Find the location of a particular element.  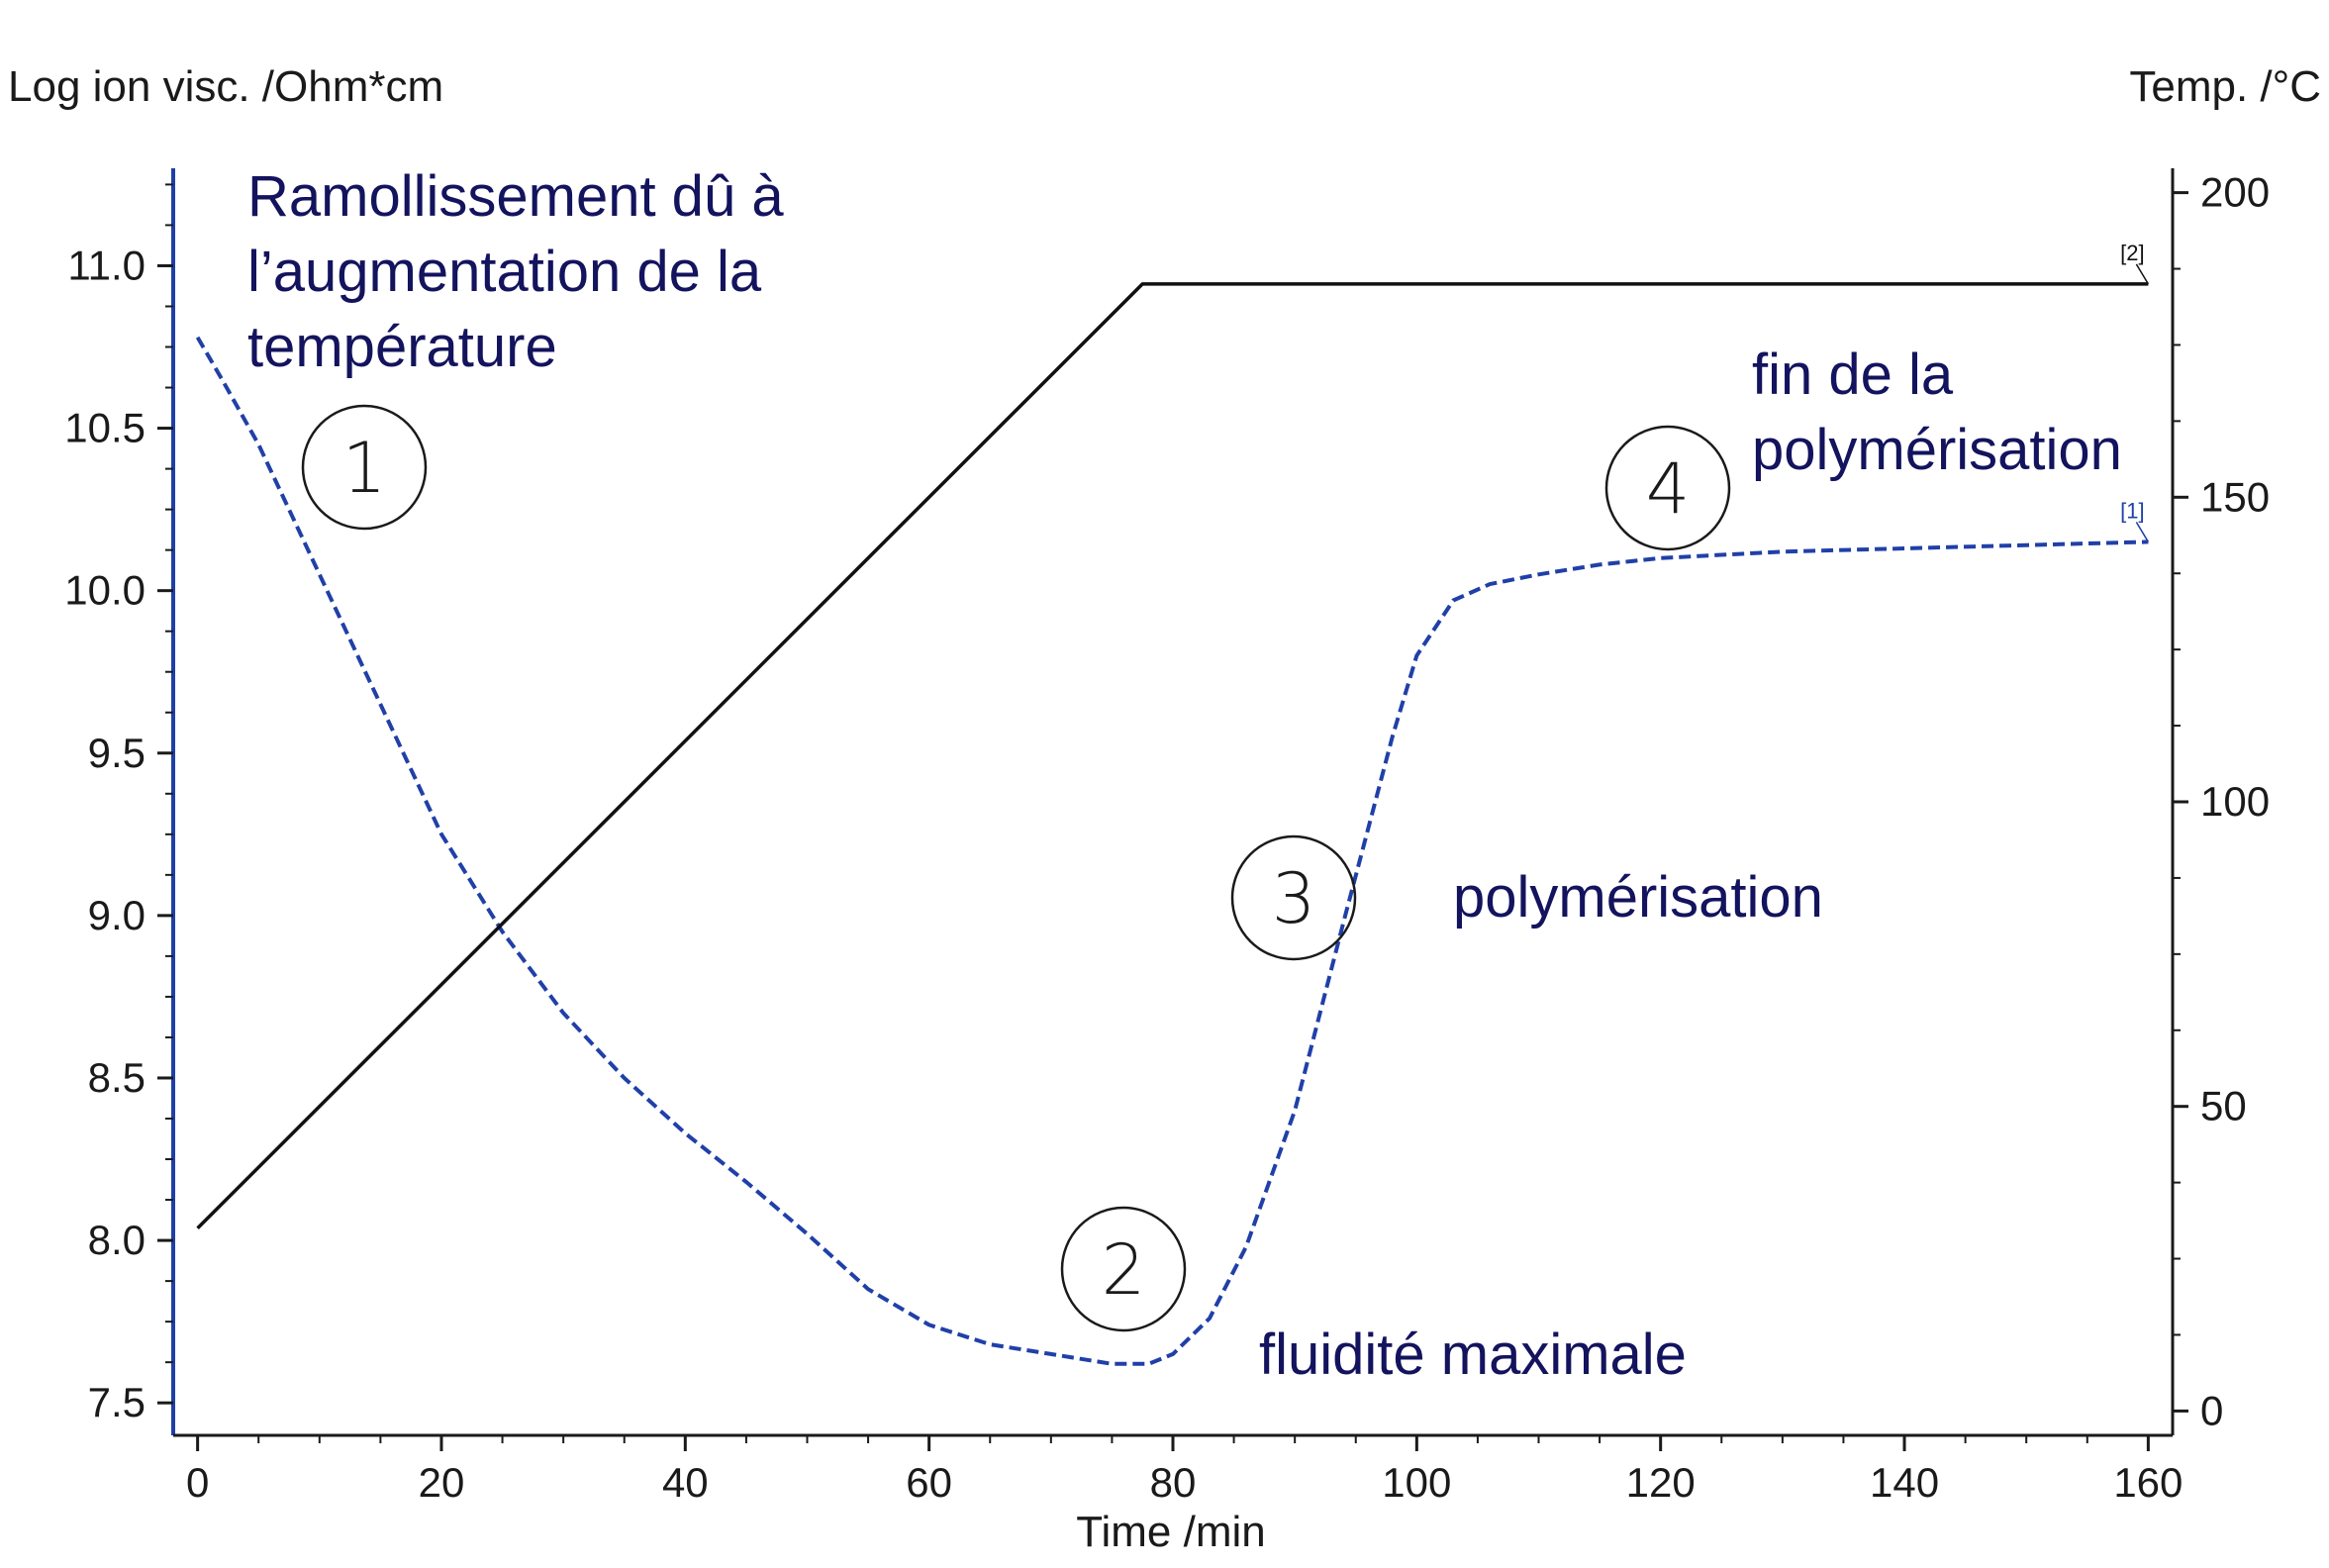

y2-tick-label: 50 is located at coordinates (2223, 1106).